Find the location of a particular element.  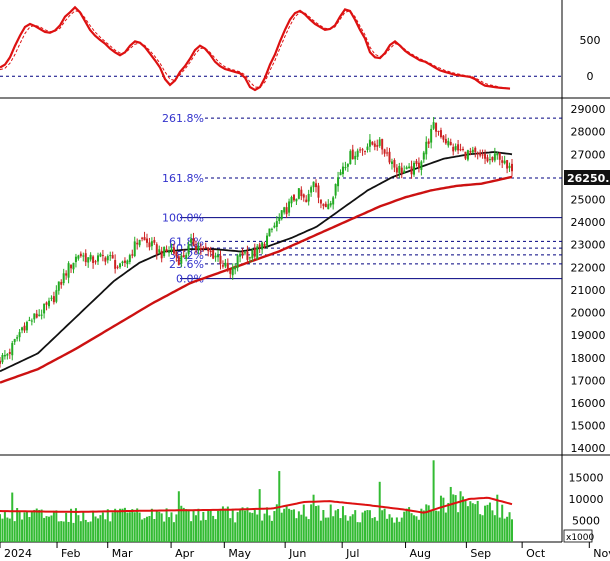

x-axis-tick-label: May is located at coordinates (239, 553).